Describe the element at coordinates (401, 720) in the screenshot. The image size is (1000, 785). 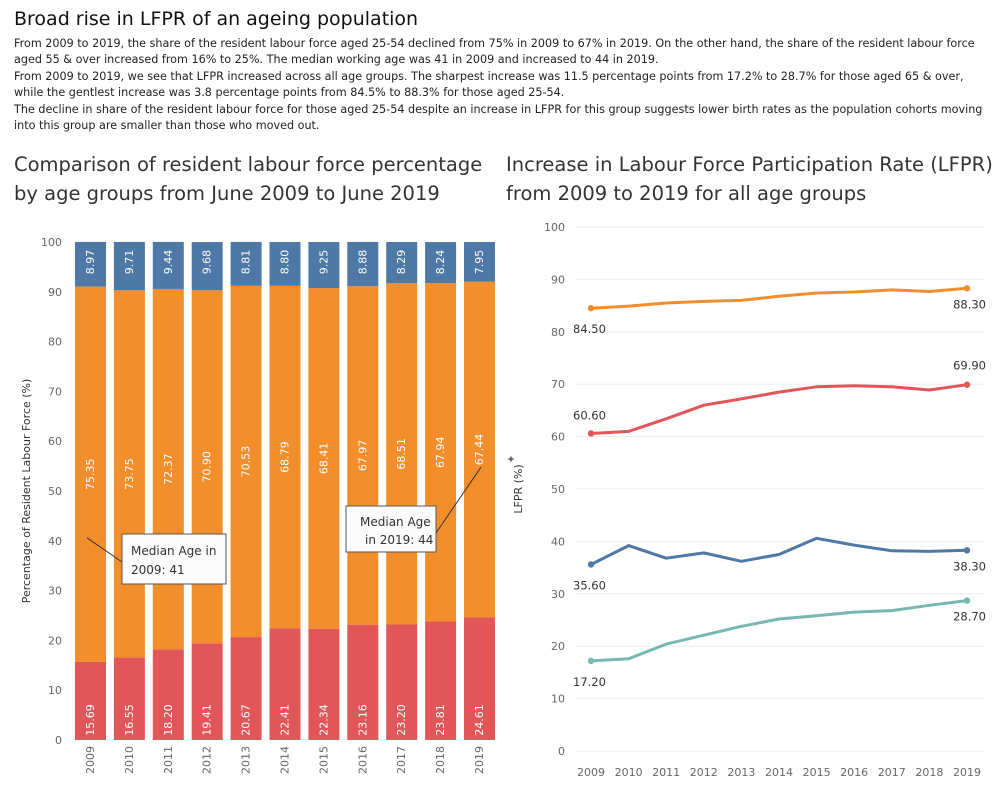
I see `bar-value-label: 23.20` at that location.